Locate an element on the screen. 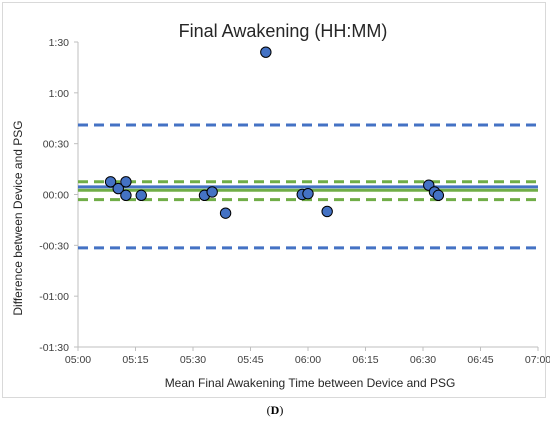  caption-suffix: ) is located at coordinates (281, 410).